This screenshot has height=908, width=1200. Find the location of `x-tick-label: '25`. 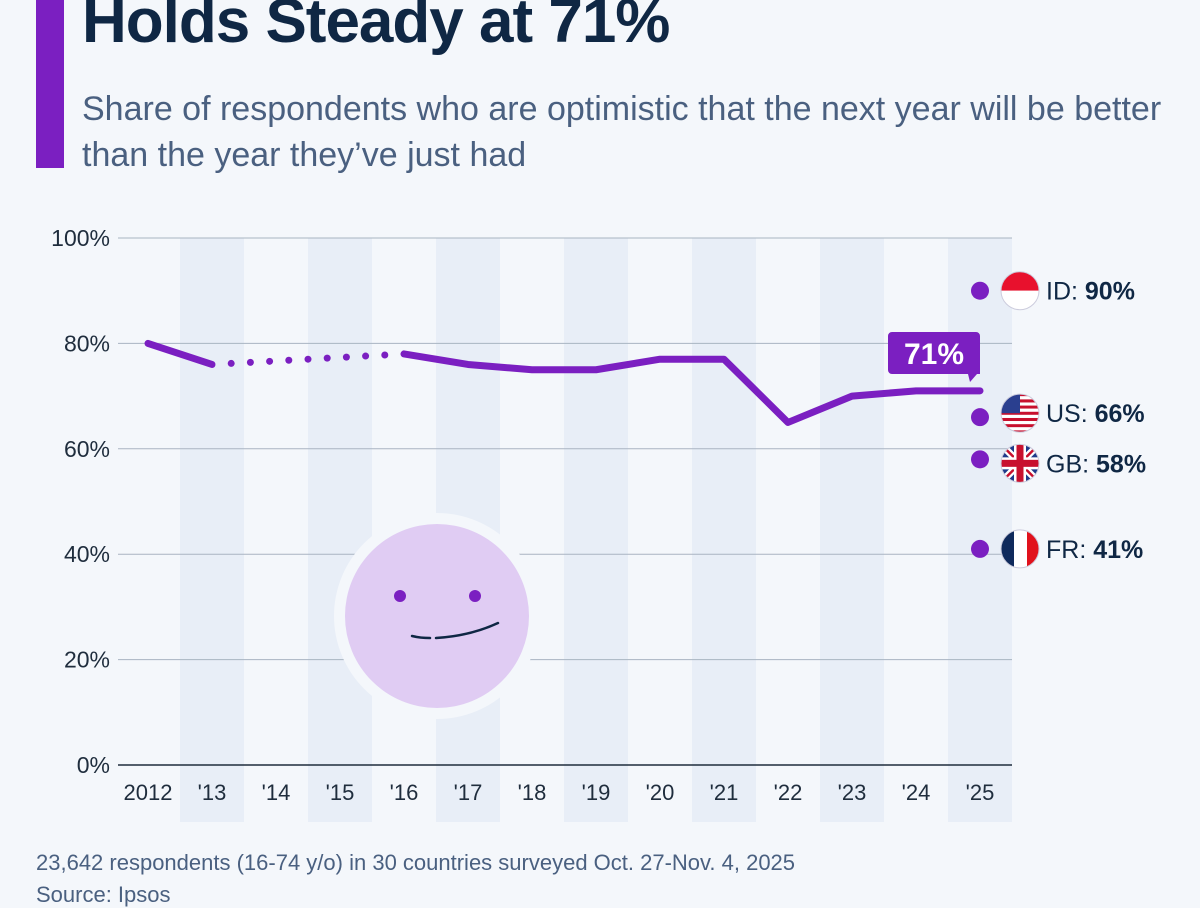

x-tick-label: '25 is located at coordinates (980, 792).